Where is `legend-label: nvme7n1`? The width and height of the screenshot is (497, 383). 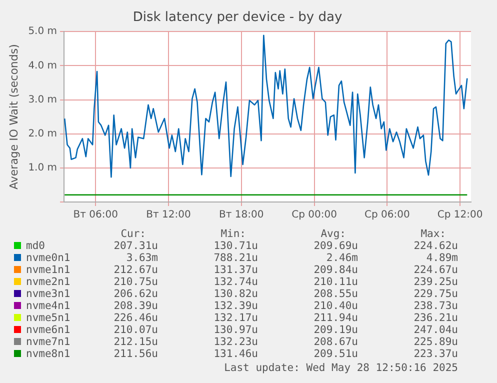 legend-label: nvme7n1 is located at coordinates (48, 342).